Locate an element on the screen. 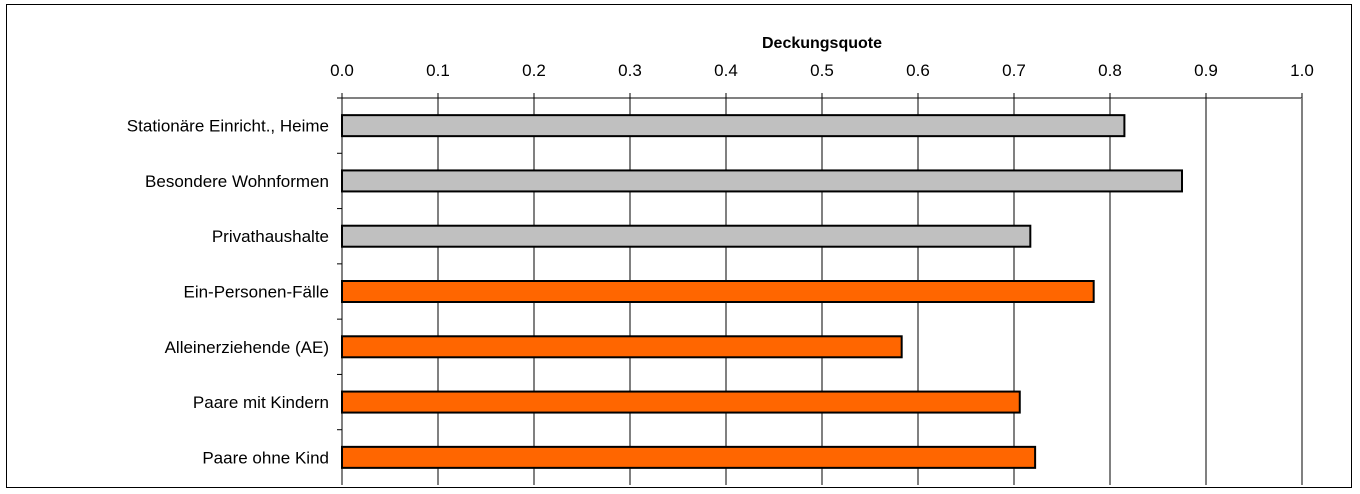 This screenshot has width=1360, height=494. x-tick-label: 0.3 is located at coordinates (630, 70).